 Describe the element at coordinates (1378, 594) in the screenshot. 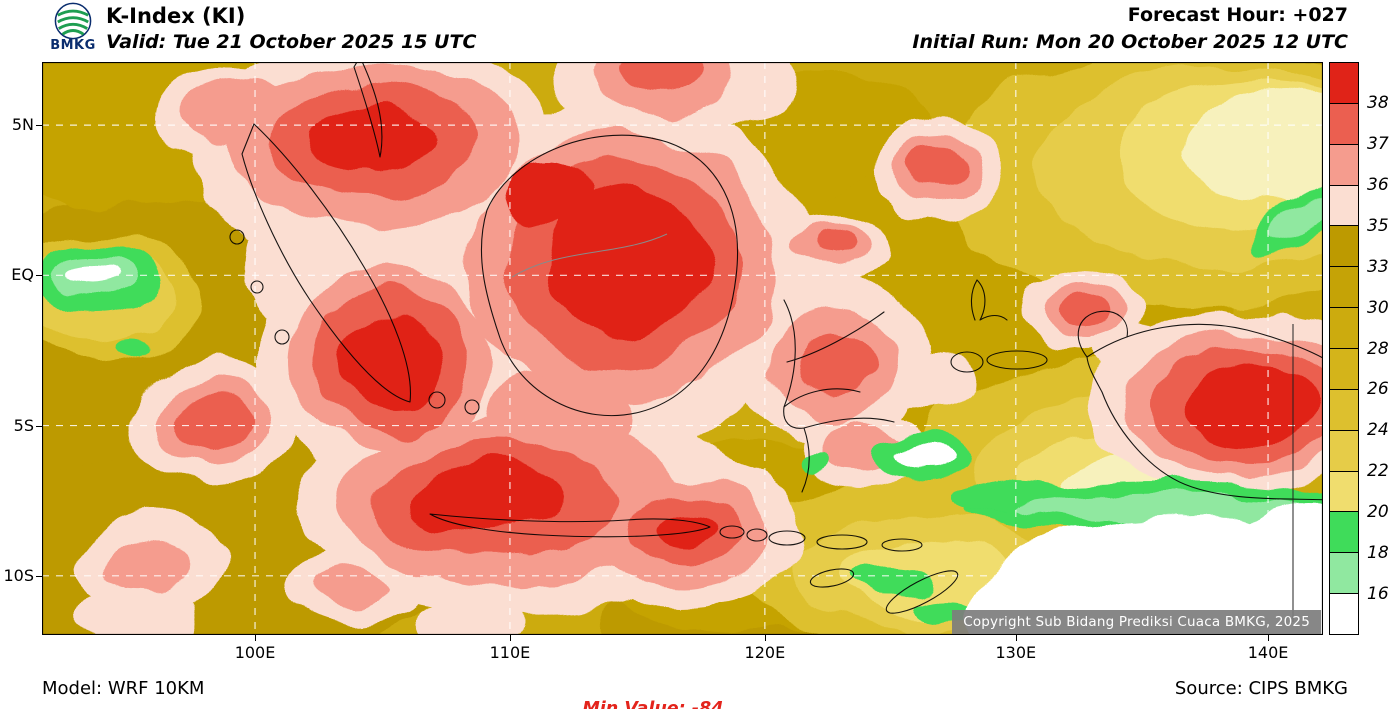

I see `colorbar-tick-label: 16` at that location.